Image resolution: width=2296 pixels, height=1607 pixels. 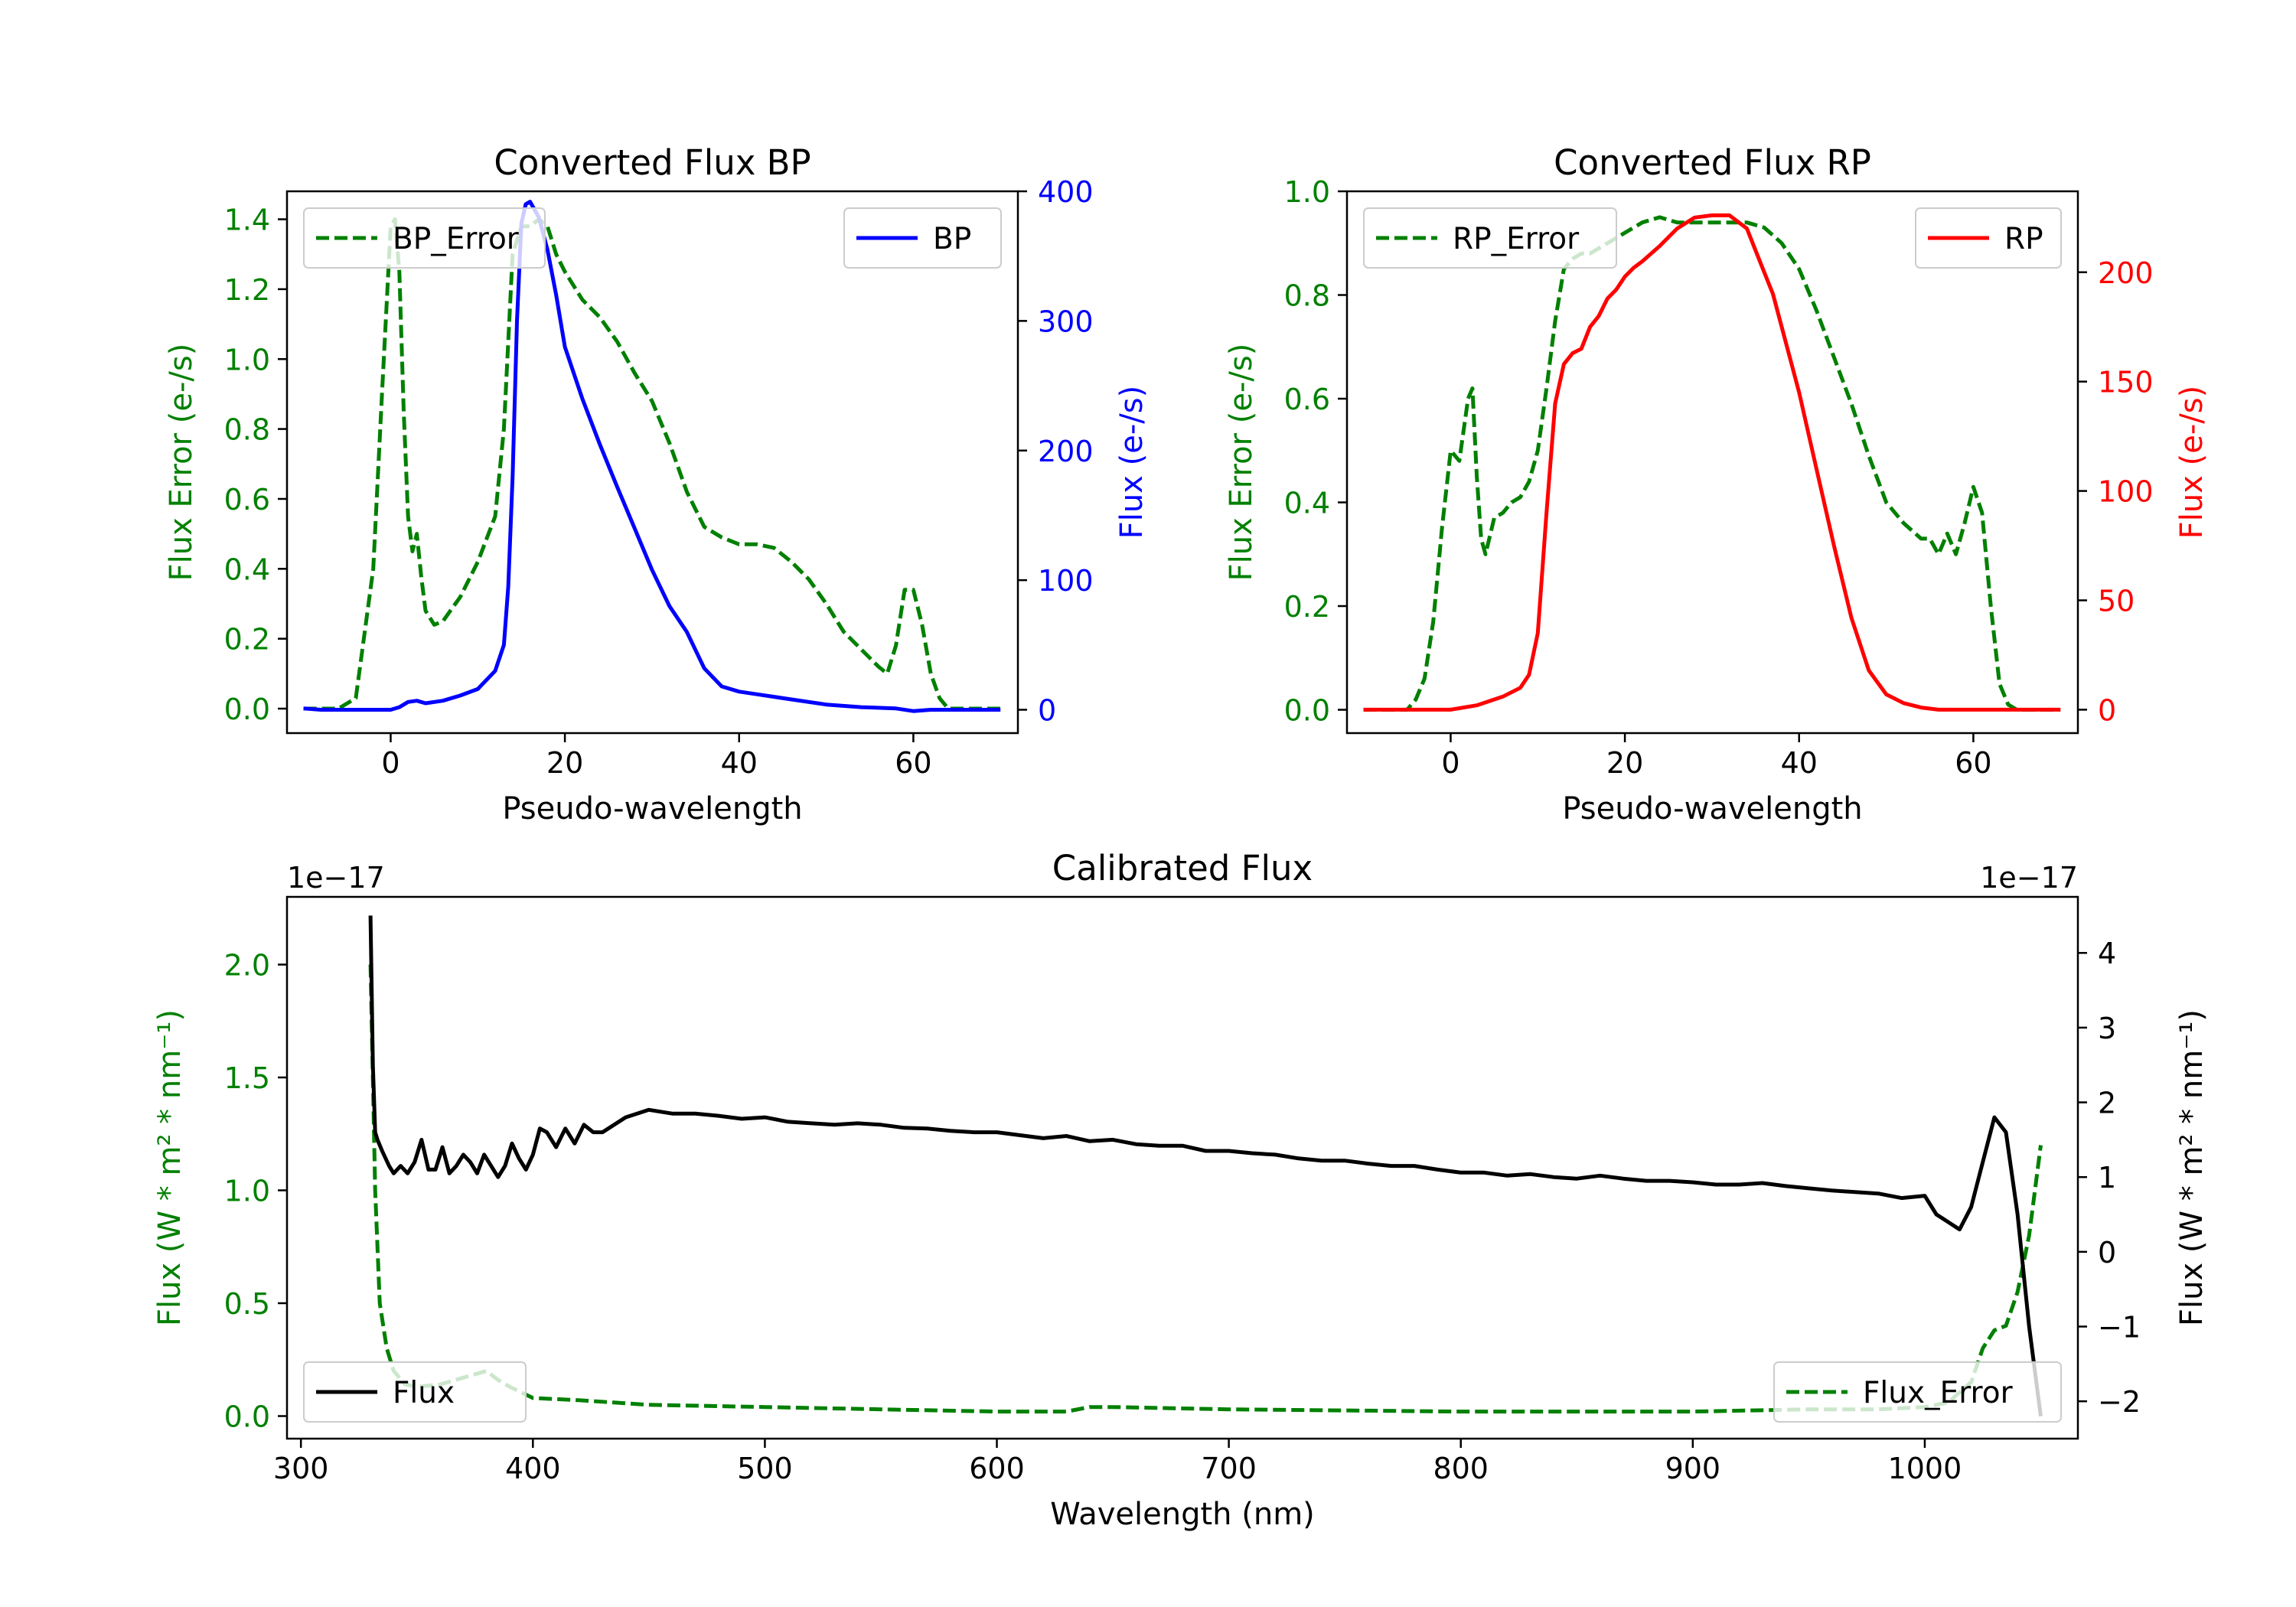 I want to click on legend-label: Flux_Error, so click(x=1938, y=1393).